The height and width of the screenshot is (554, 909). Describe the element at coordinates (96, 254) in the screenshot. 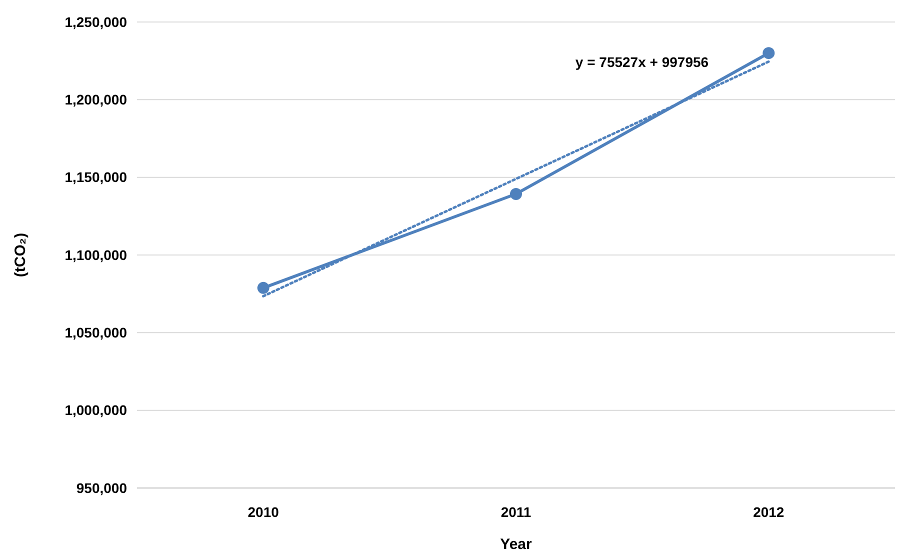

I see `y-tick-label: 1,100,000` at that location.